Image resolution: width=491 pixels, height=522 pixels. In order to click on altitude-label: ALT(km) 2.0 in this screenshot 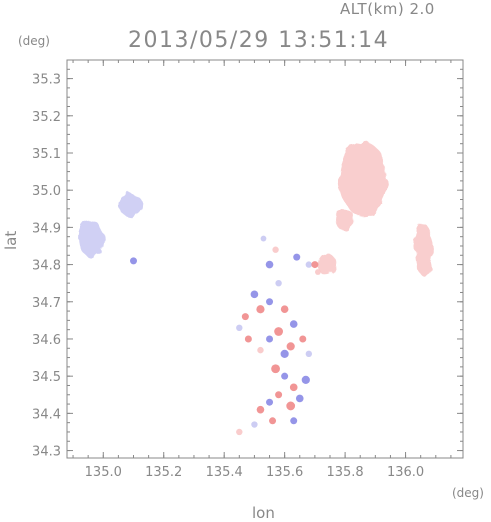, I will do `click(387, 9)`.